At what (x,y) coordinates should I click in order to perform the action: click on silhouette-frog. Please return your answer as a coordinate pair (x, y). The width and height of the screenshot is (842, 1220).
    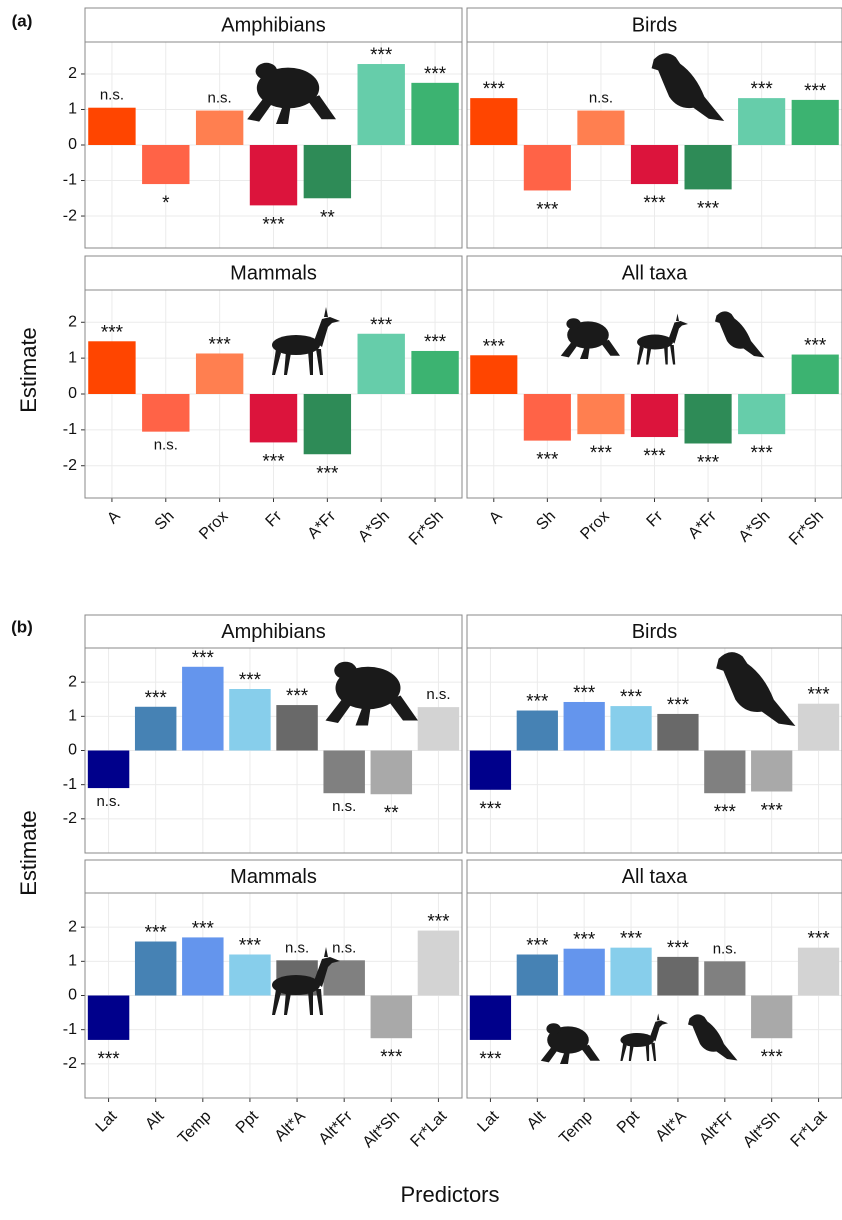
    Looking at the image, I should click on (590, 338).